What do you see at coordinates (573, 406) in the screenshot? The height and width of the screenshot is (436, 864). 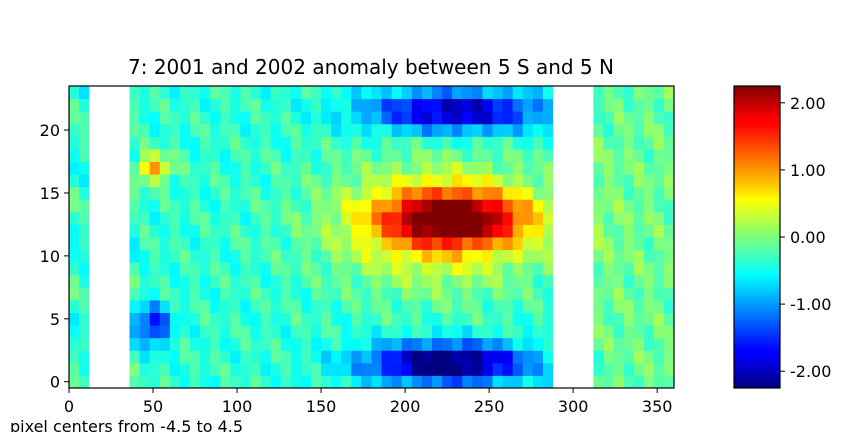 I see `x-tick-label: 300` at bounding box center [573, 406].